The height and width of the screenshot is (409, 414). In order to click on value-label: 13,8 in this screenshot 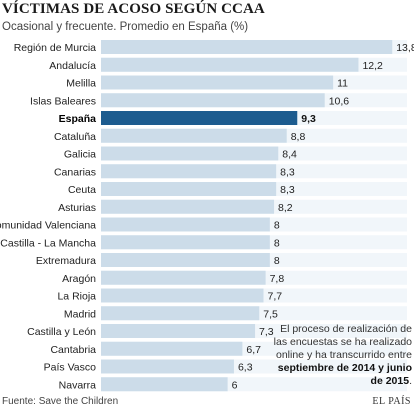, I will do `click(405, 48)`.